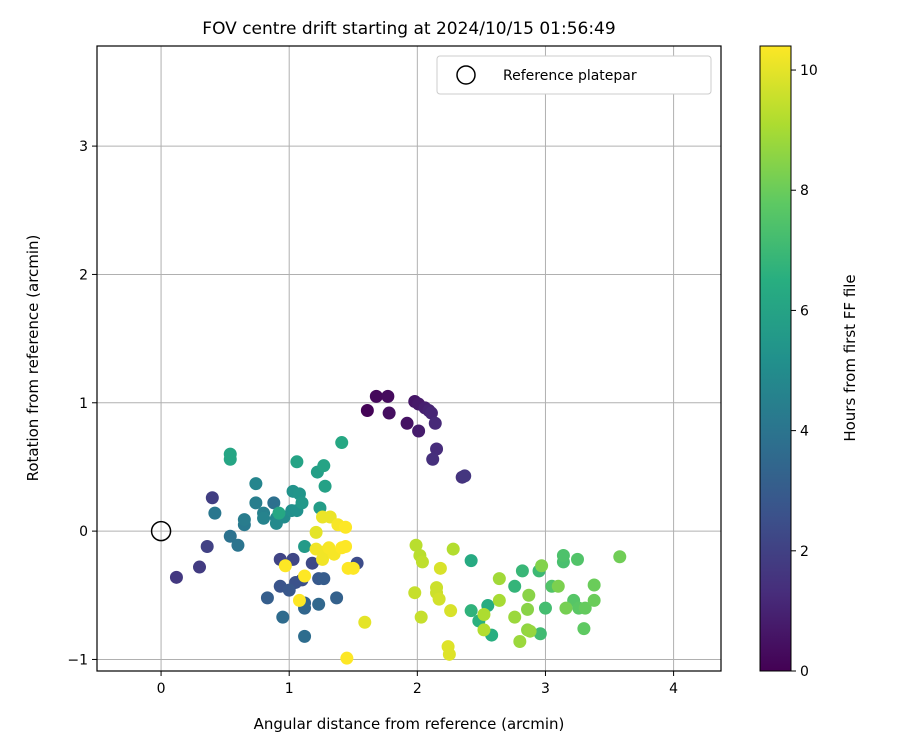 The image size is (900, 754). Describe the element at coordinates (804, 432) in the screenshot. I see `colorbar-tick-label: 4` at that location.